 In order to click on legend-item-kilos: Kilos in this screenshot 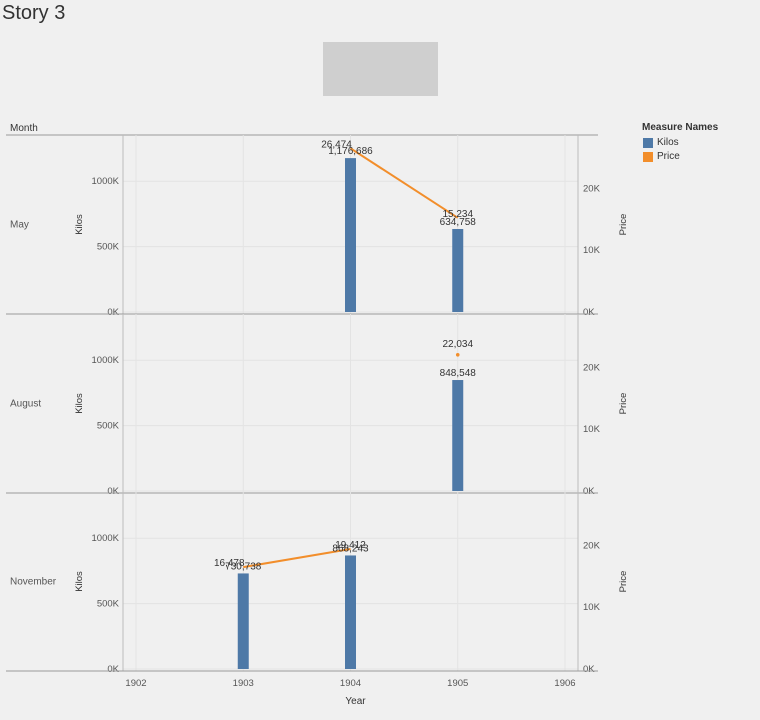, I will do `click(680, 142)`.